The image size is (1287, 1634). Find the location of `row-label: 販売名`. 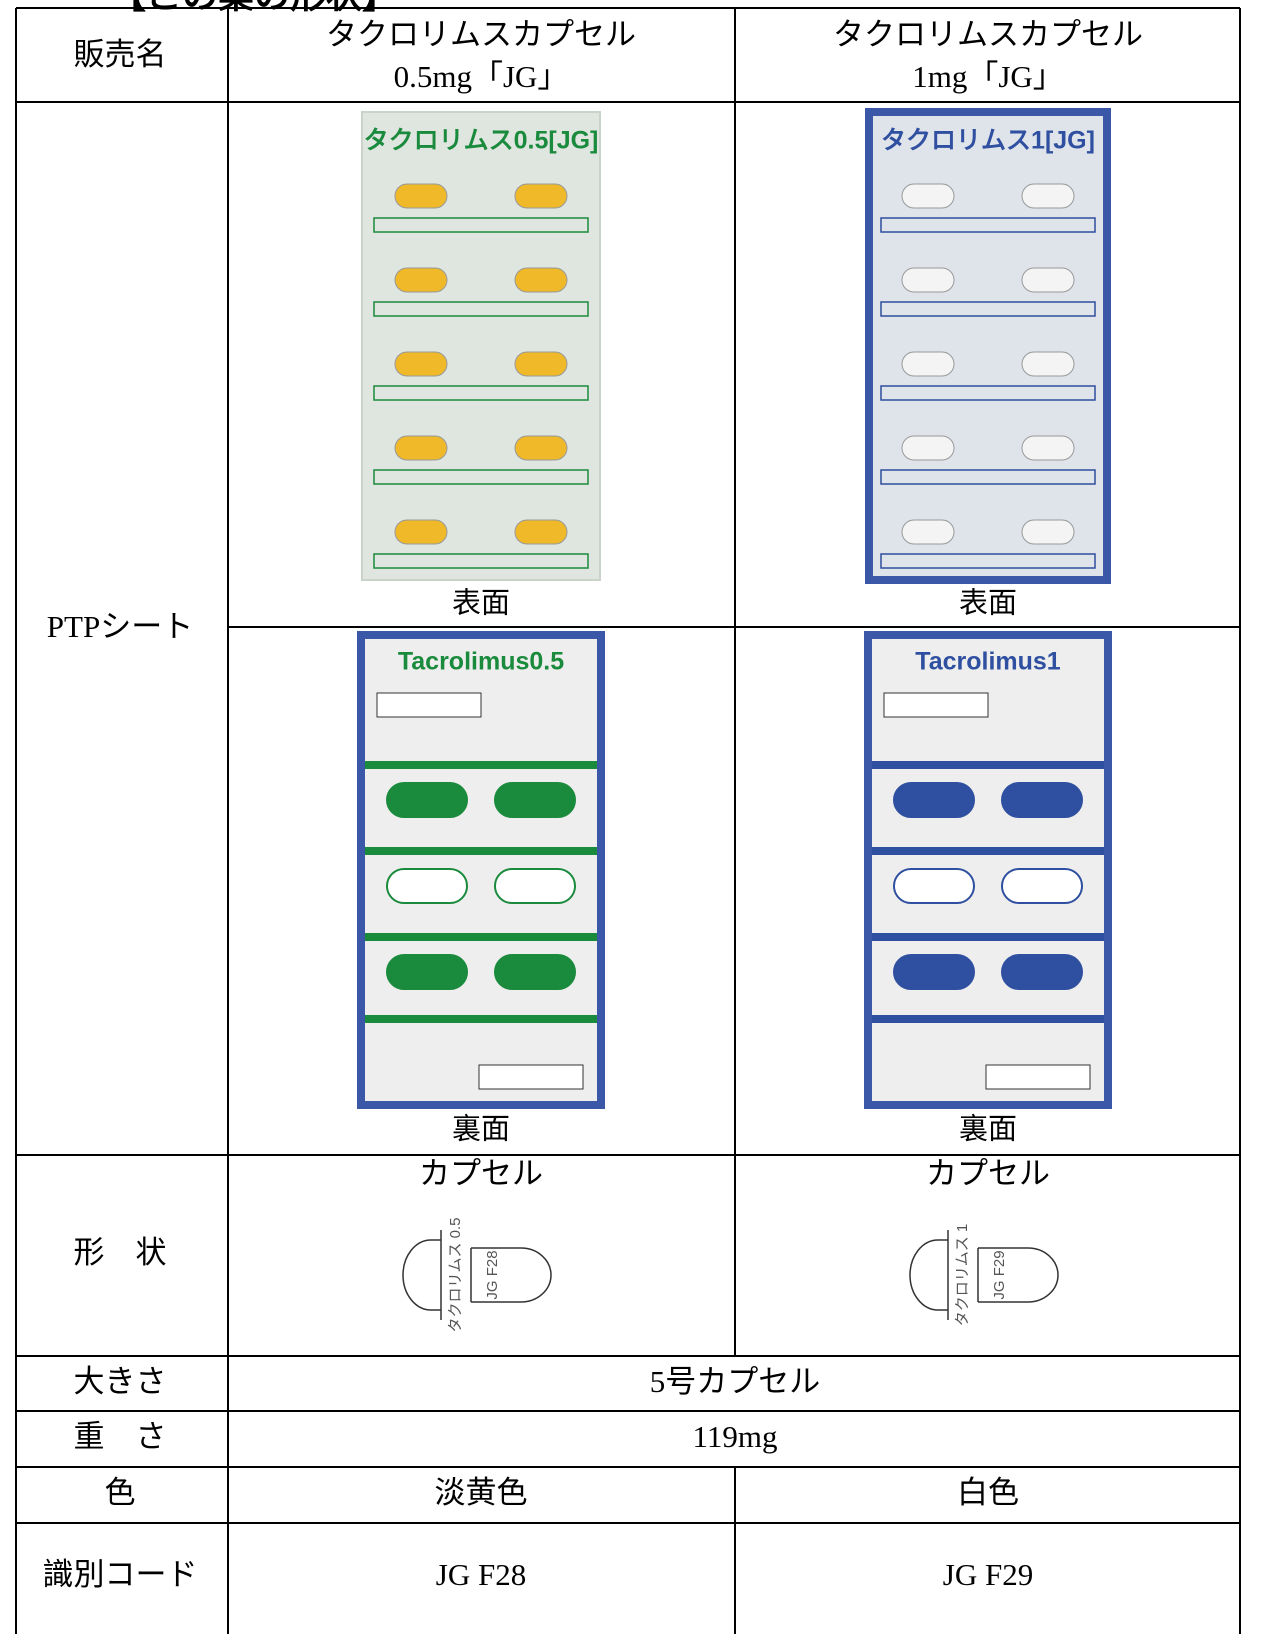

row-label: 販売名 is located at coordinates (120, 54).